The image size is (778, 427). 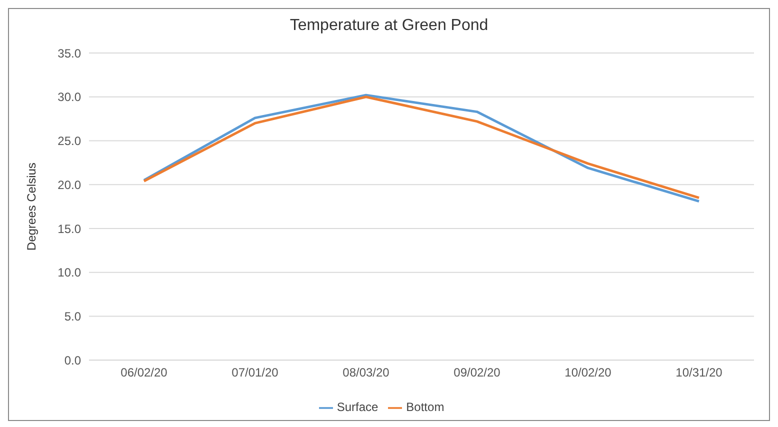 I want to click on y-tick-label: 10.0, so click(x=70, y=273).